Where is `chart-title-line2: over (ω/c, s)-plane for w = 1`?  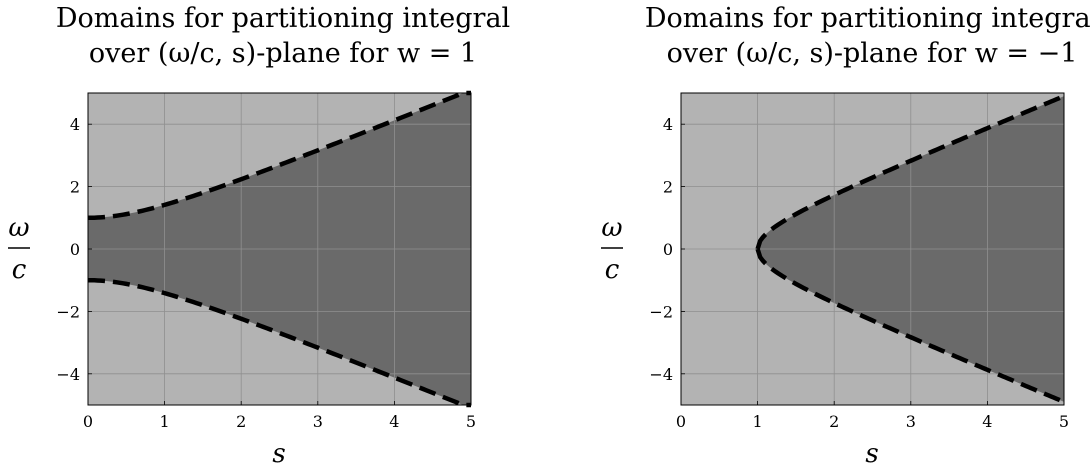
chart-title-line2: over (ω/c, s)-plane for w = 1 is located at coordinates (283, 53).